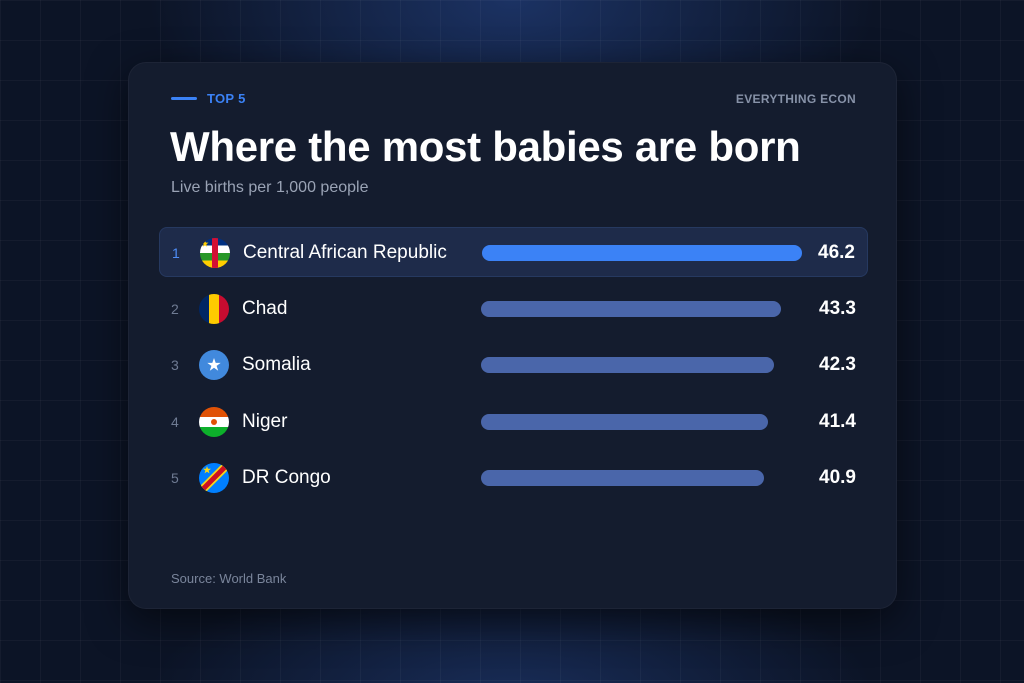  Describe the element at coordinates (214, 308) in the screenshot. I see `chad-flag-icon` at that location.